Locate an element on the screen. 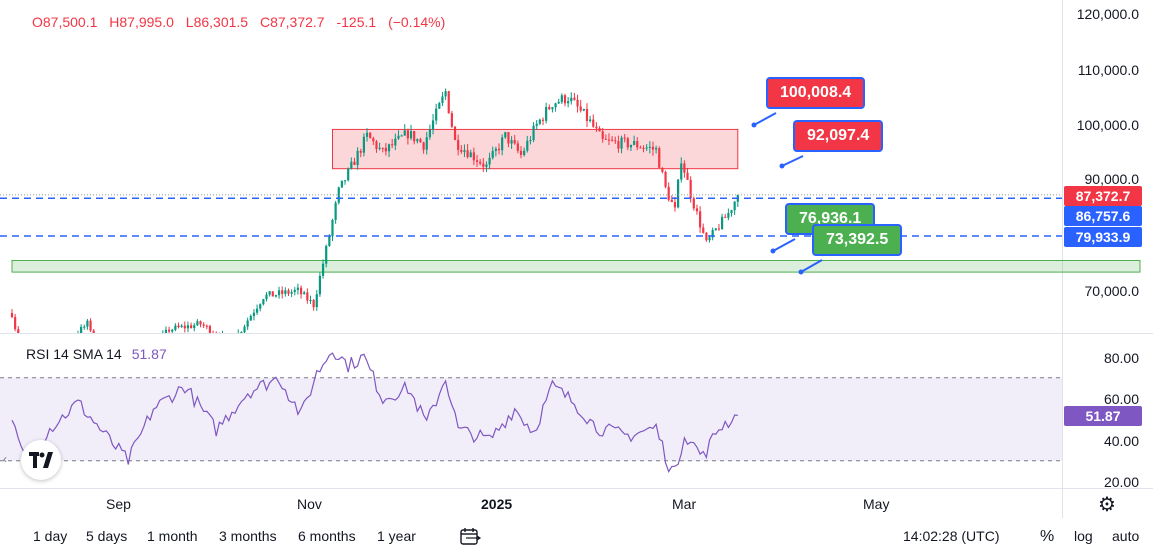 The height and width of the screenshot is (558, 1153). rsi-label-80: 80.00 is located at coordinates (1121, 358).